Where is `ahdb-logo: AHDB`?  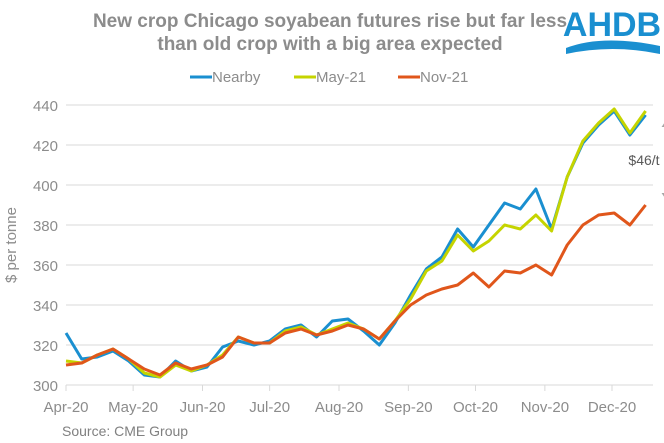 ahdb-logo: AHDB is located at coordinates (612, 34).